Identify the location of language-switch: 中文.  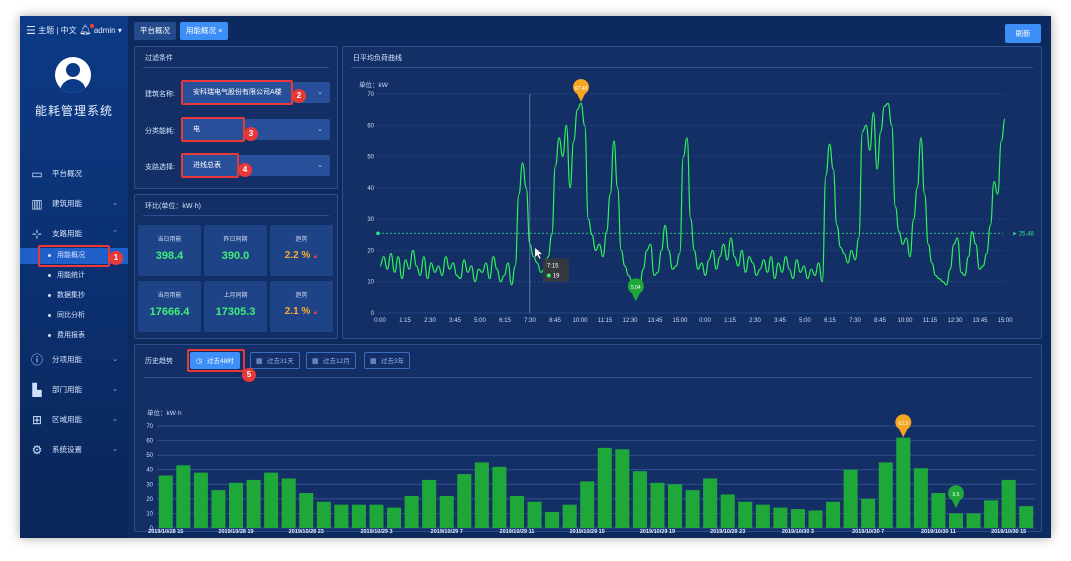
(68, 30).